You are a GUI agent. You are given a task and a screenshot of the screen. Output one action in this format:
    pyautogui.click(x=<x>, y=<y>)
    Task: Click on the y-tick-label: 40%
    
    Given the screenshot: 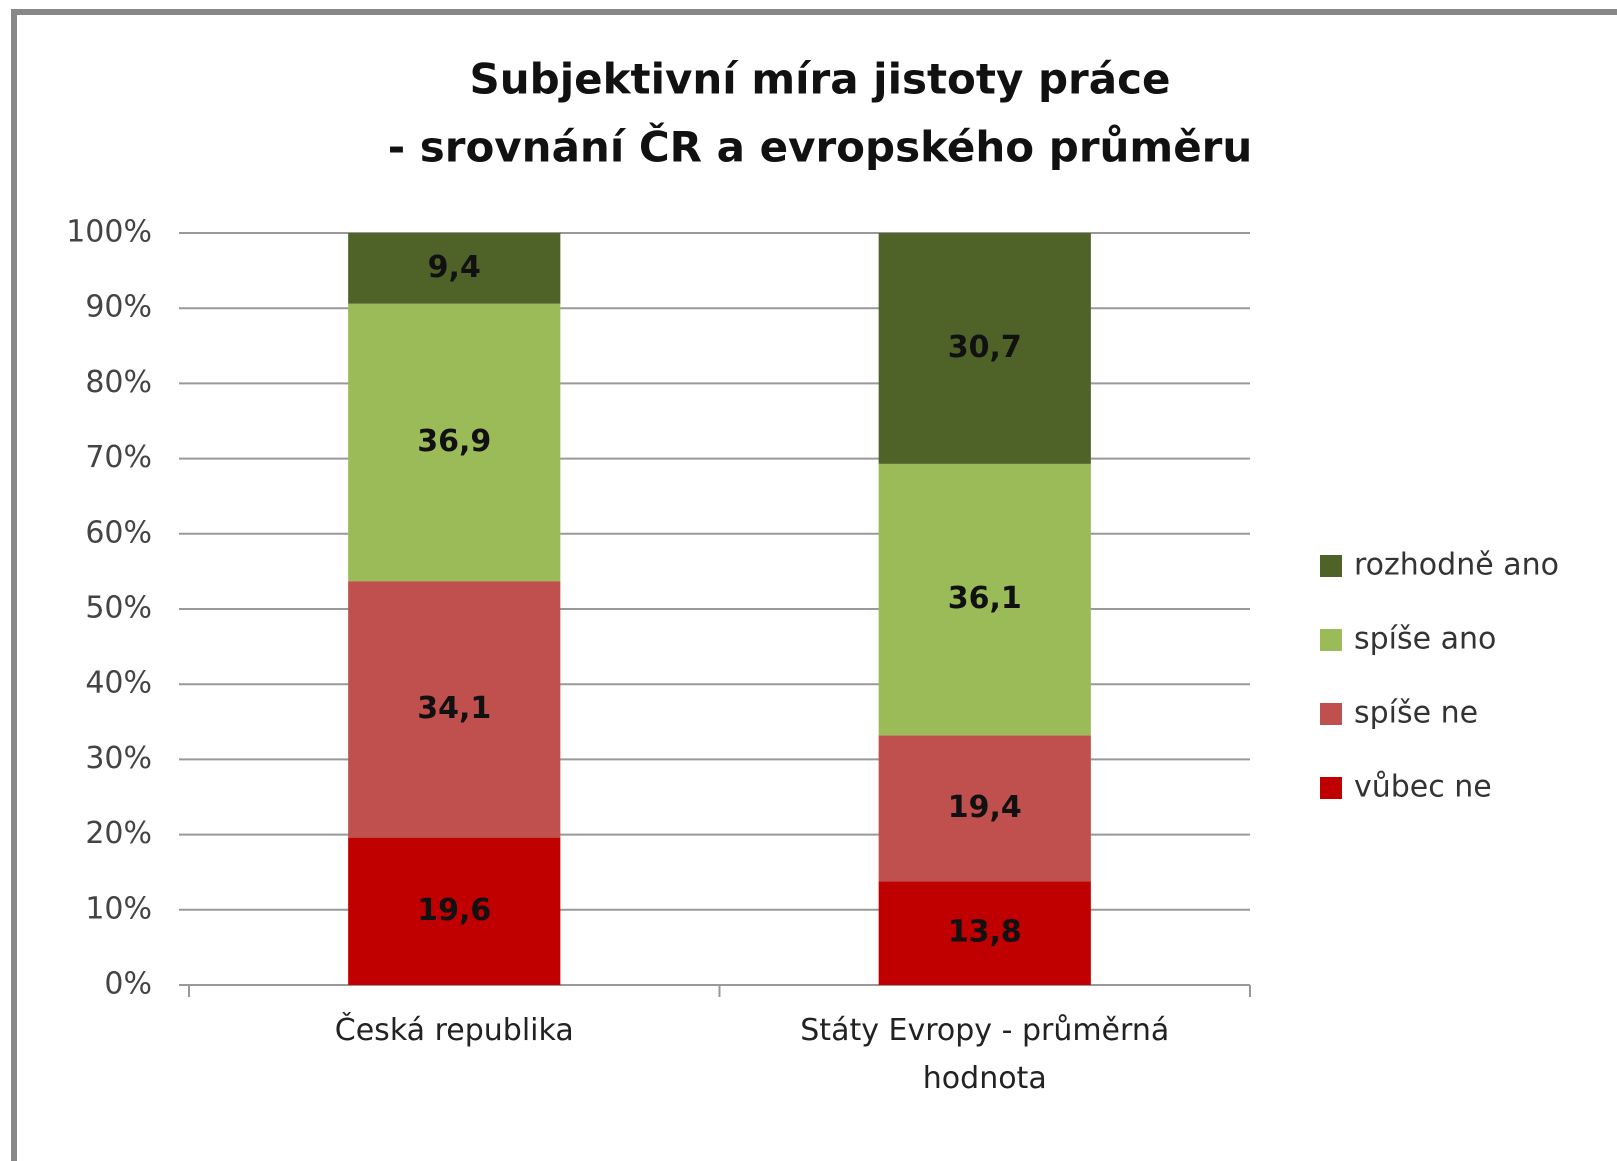 What is the action you would take?
    pyautogui.click(x=118, y=683)
    